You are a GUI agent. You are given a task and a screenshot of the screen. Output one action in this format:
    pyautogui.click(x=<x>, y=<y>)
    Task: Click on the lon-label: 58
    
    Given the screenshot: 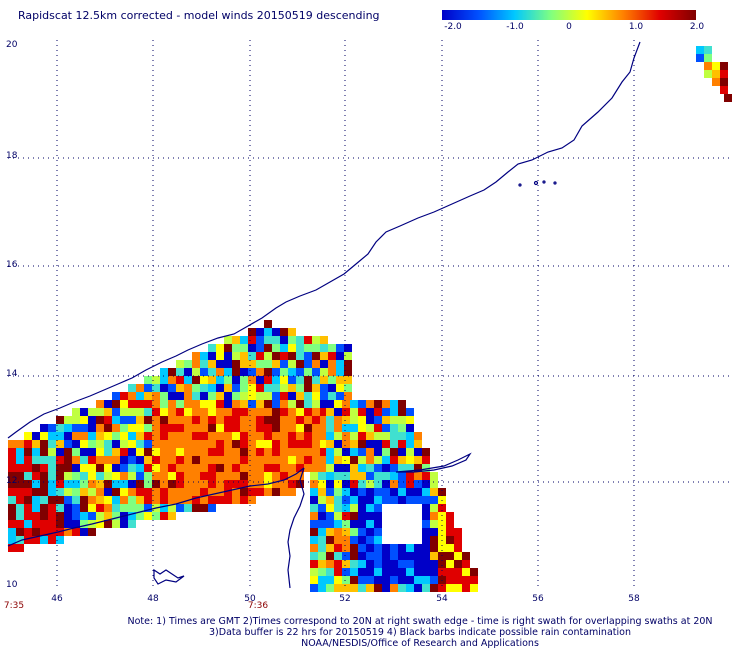 What is the action you would take?
    pyautogui.click(x=634, y=599)
    